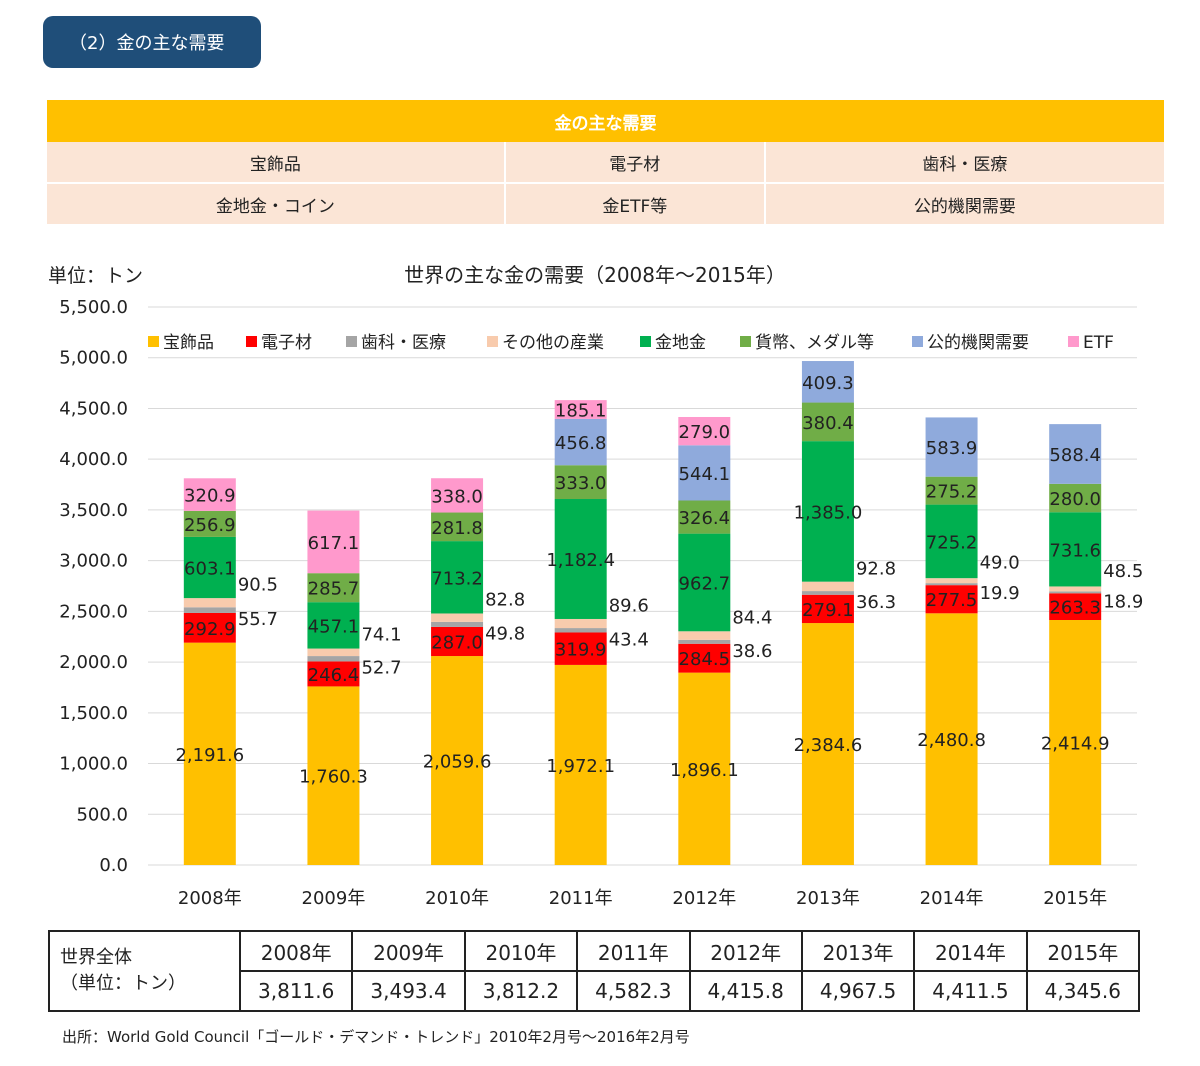  I want to click on data-label: 82.8, so click(505, 600).